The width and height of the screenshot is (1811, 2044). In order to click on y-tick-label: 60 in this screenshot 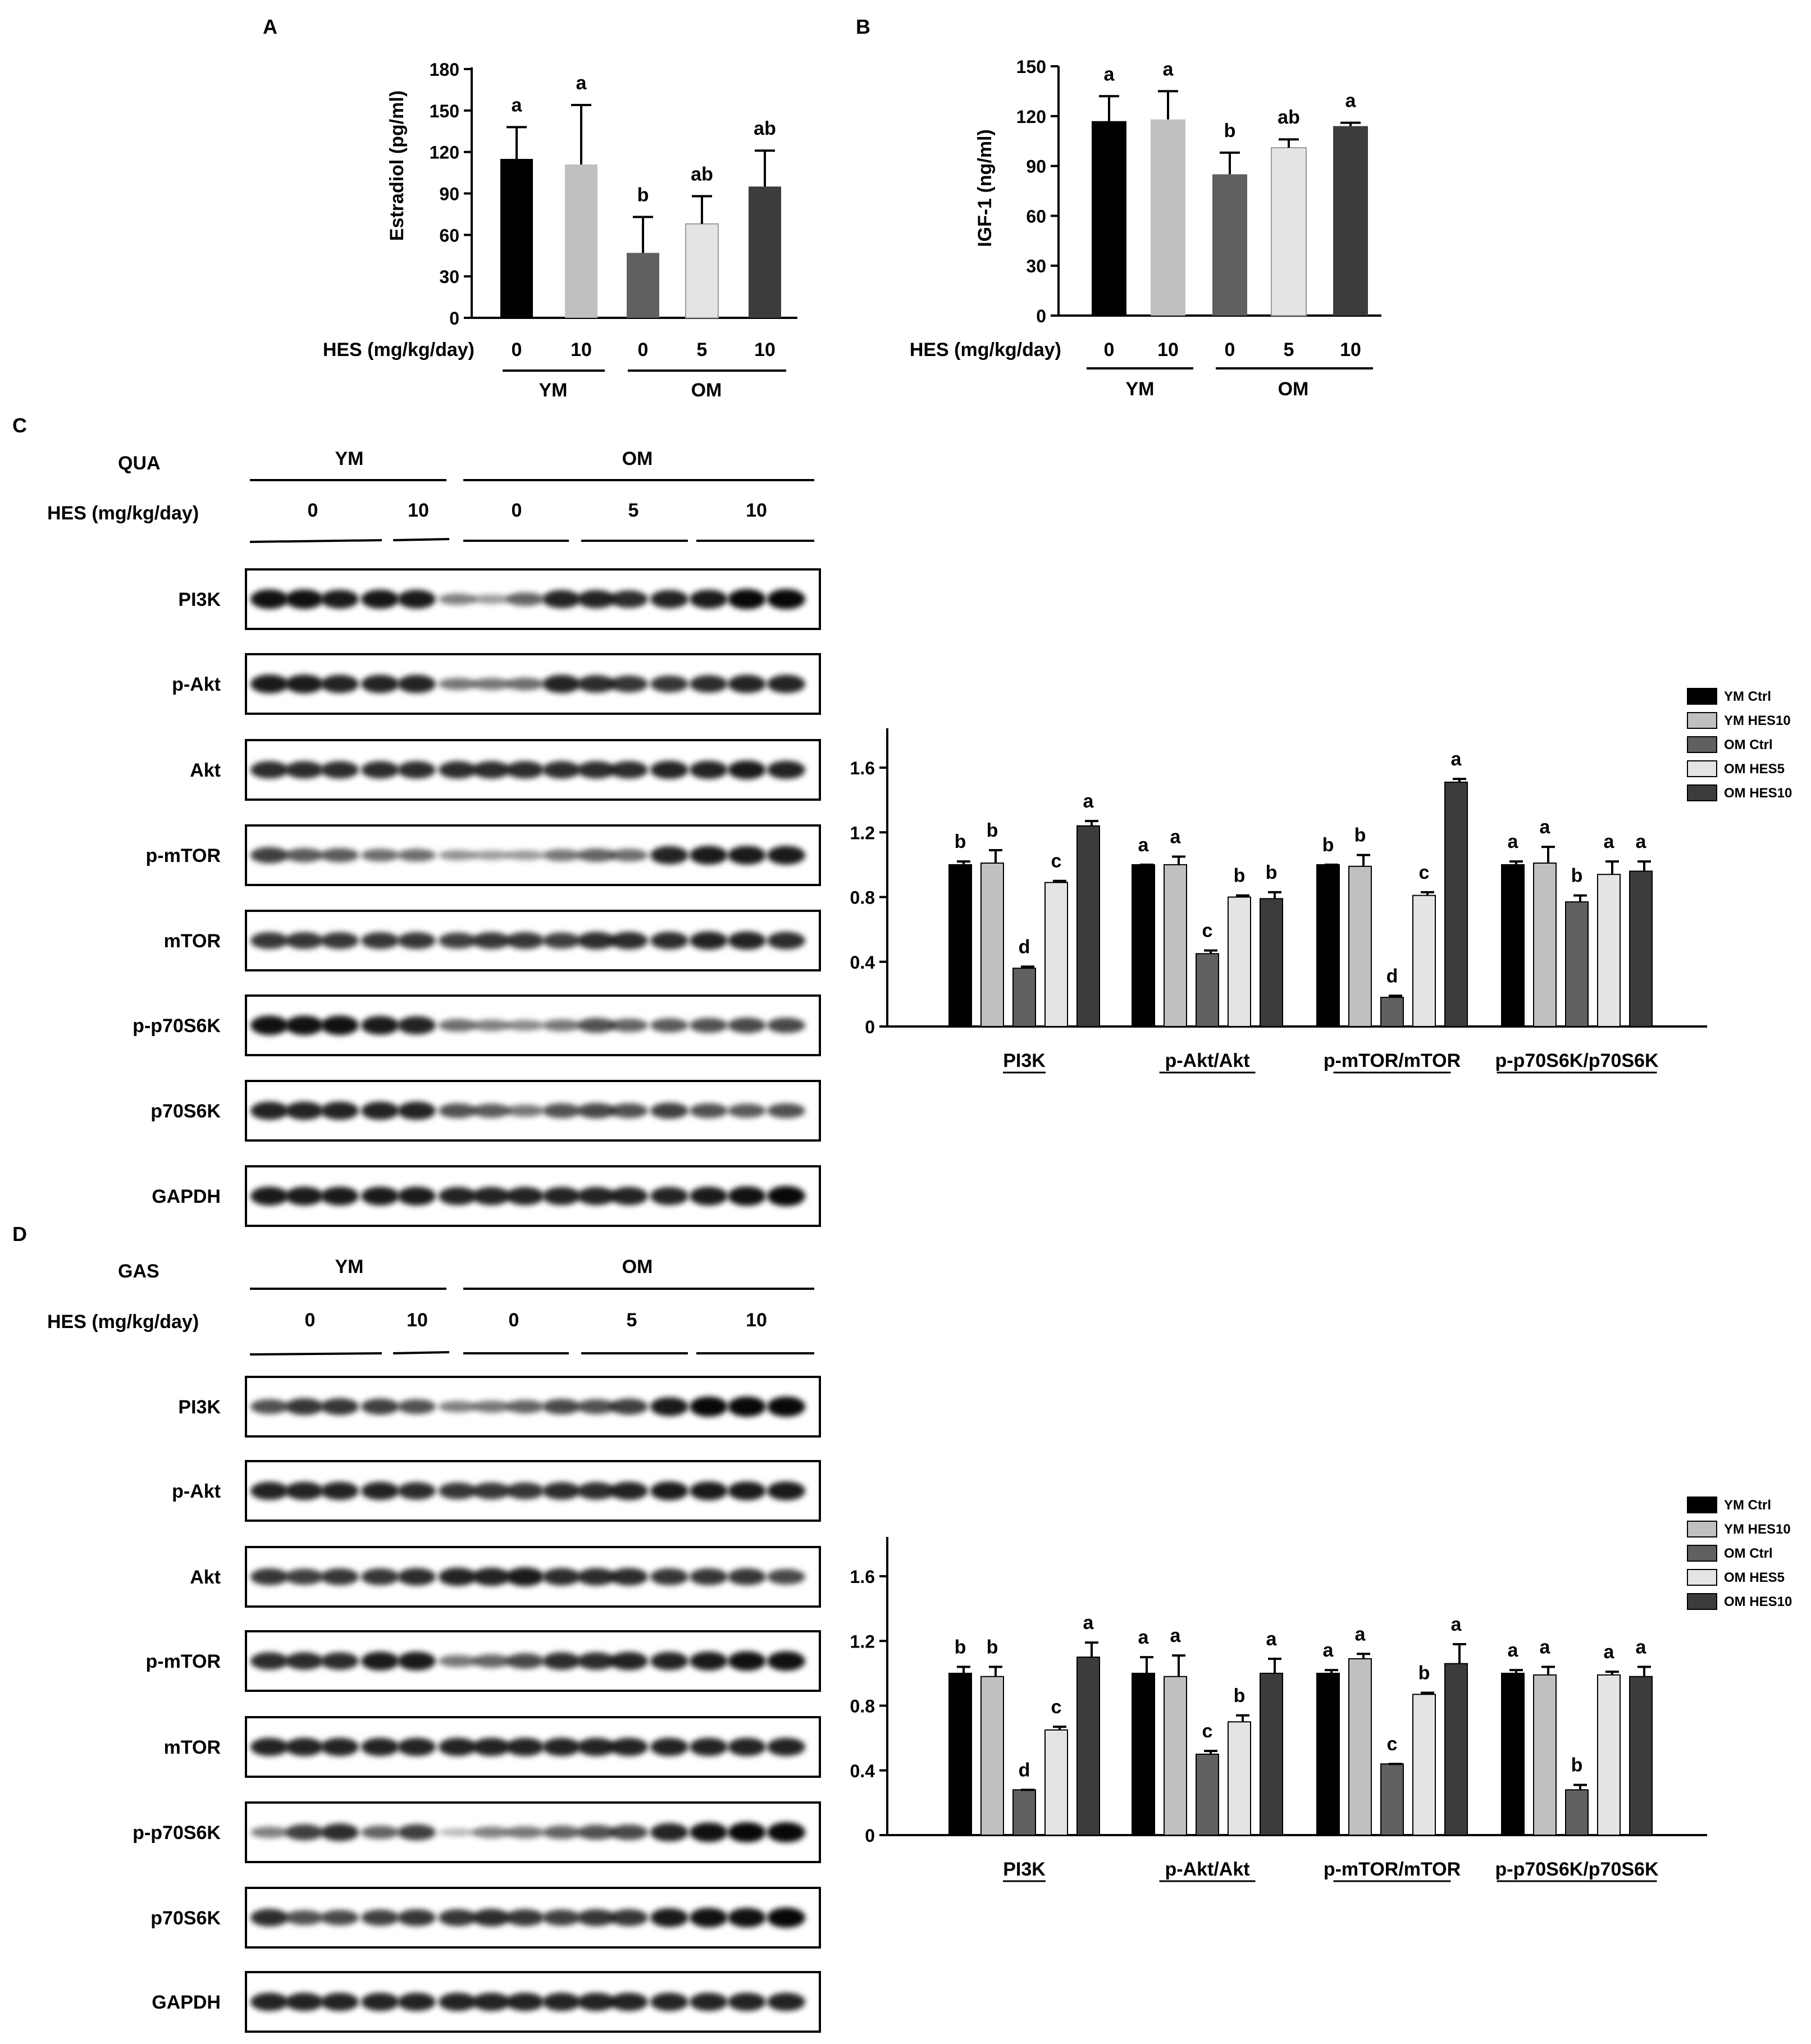, I will do `click(449, 235)`.